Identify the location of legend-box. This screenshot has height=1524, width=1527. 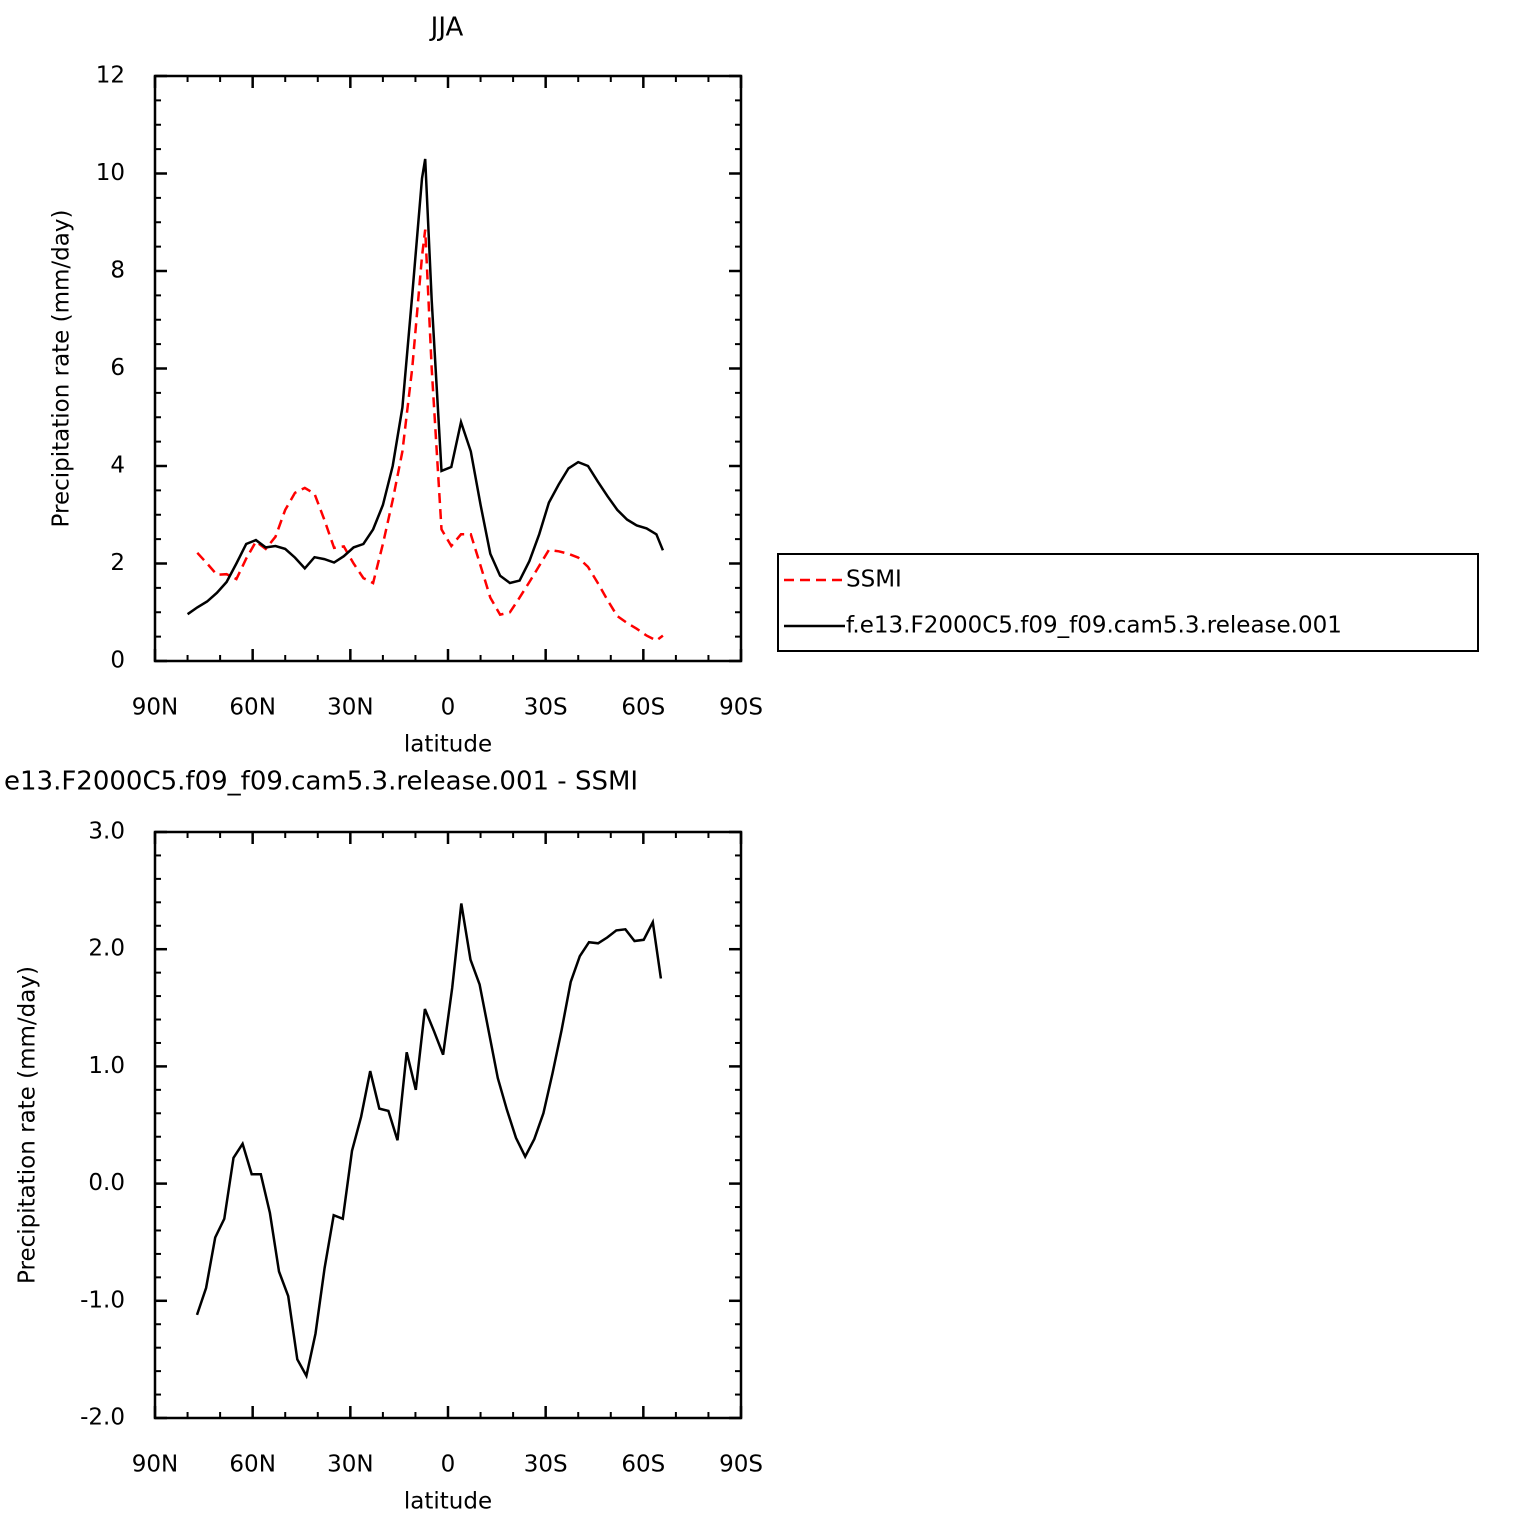
(1128, 602).